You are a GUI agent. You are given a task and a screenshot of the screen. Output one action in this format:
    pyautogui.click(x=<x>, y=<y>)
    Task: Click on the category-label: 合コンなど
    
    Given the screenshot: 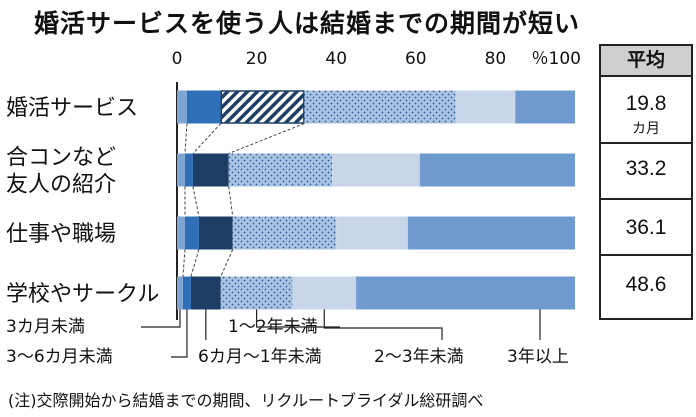 What is the action you would take?
    pyautogui.click(x=61, y=158)
    